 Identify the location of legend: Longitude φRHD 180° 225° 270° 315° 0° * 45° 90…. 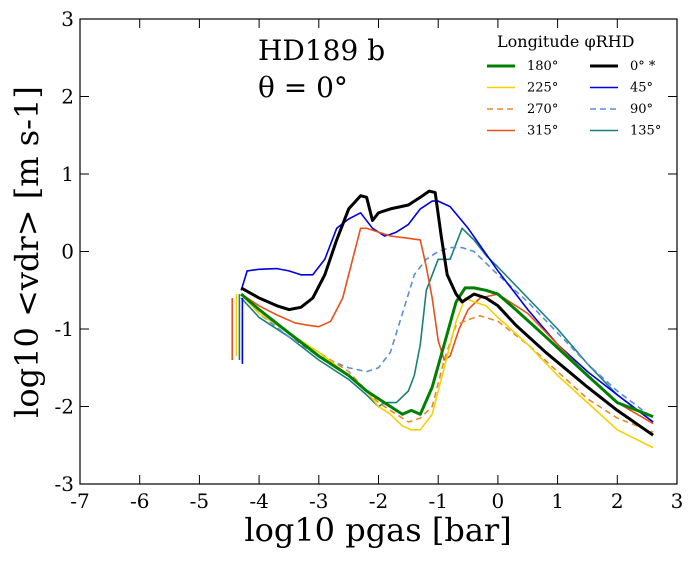
(574, 85).